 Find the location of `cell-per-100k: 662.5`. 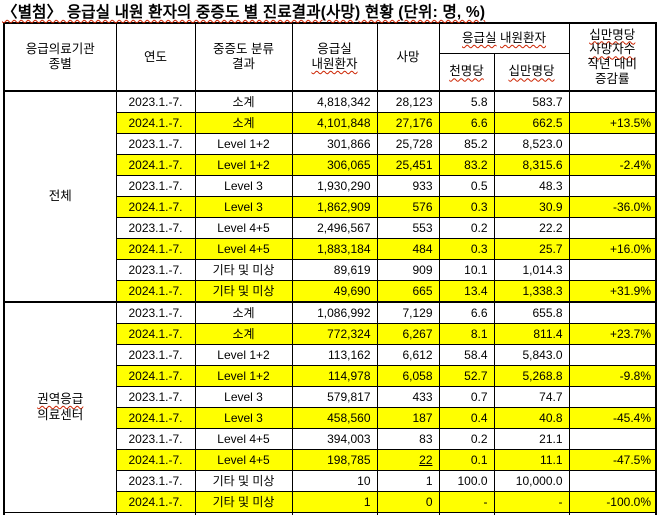

cell-per-100k: 662.5 is located at coordinates (531, 123).